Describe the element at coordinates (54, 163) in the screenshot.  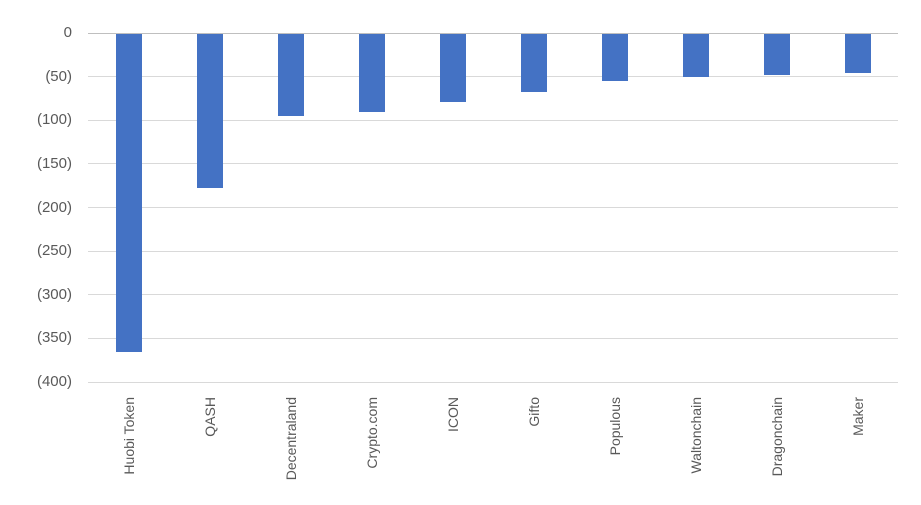
I see `y-axis-tick-label: (150)` at that location.